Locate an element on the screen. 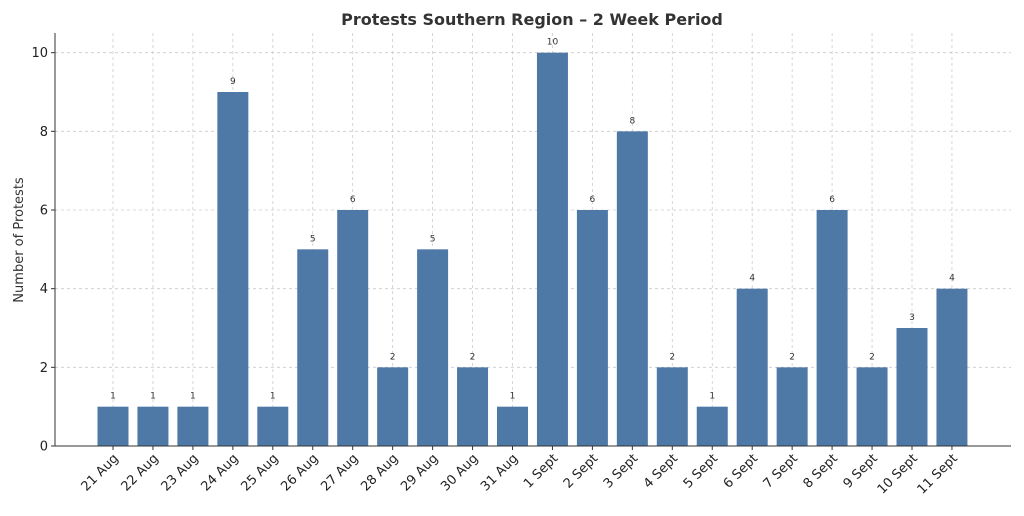  y-tick-label: 4 is located at coordinates (44, 289).